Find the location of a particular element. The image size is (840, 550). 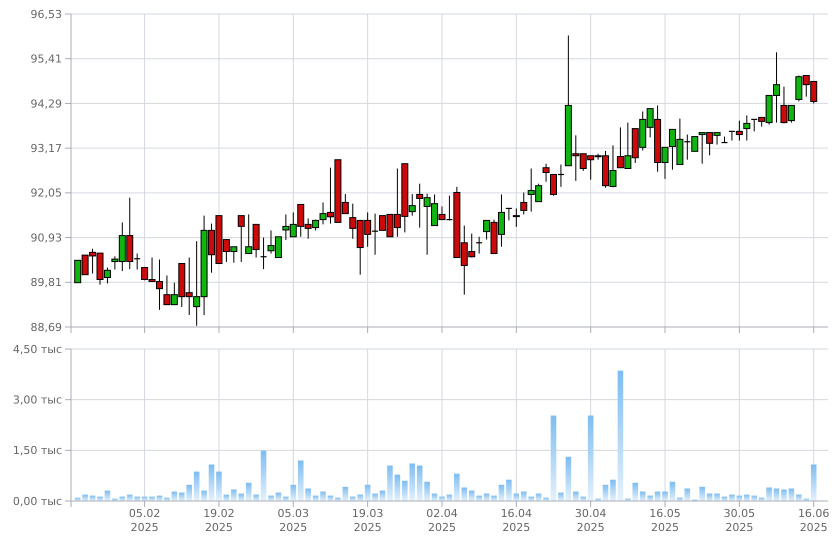

y-tick-label: 89,81 is located at coordinates (46, 283).